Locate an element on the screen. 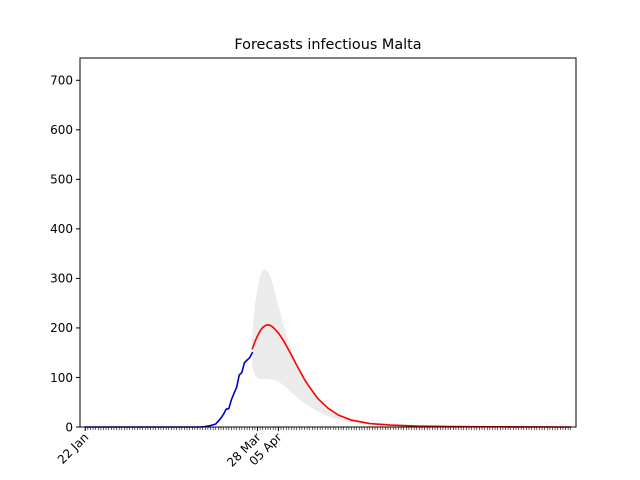 The height and width of the screenshot is (480, 640). chart-title: Forecasts infectious Malta is located at coordinates (327, 45).